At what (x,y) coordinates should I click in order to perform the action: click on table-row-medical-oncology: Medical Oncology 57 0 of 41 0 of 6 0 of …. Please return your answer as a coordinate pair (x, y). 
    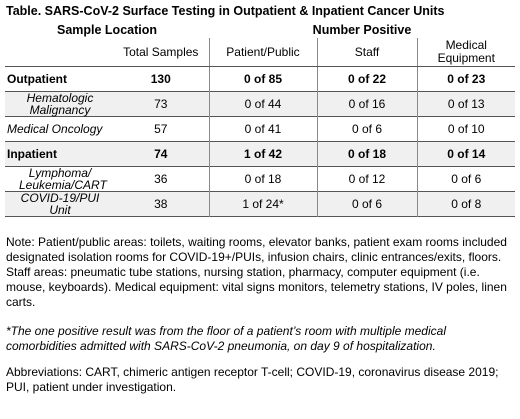
    Looking at the image, I should click on (260, 129).